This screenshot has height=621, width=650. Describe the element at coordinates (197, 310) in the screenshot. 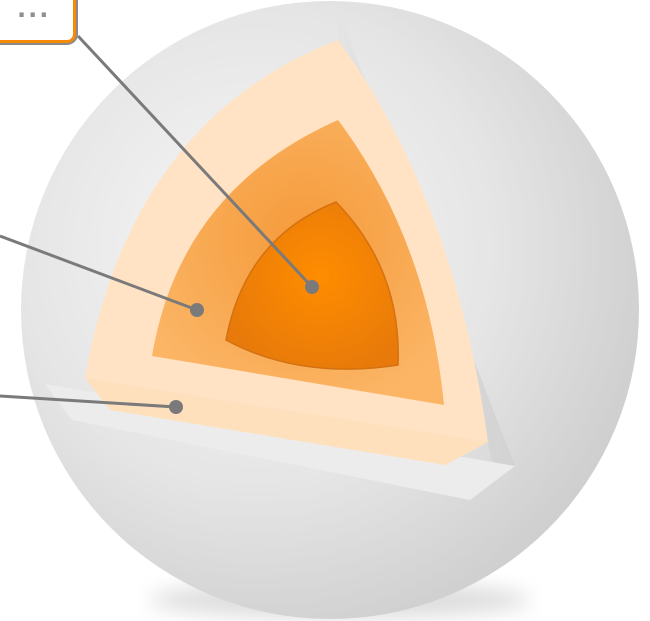

I see `mantle-leader-dot` at that location.